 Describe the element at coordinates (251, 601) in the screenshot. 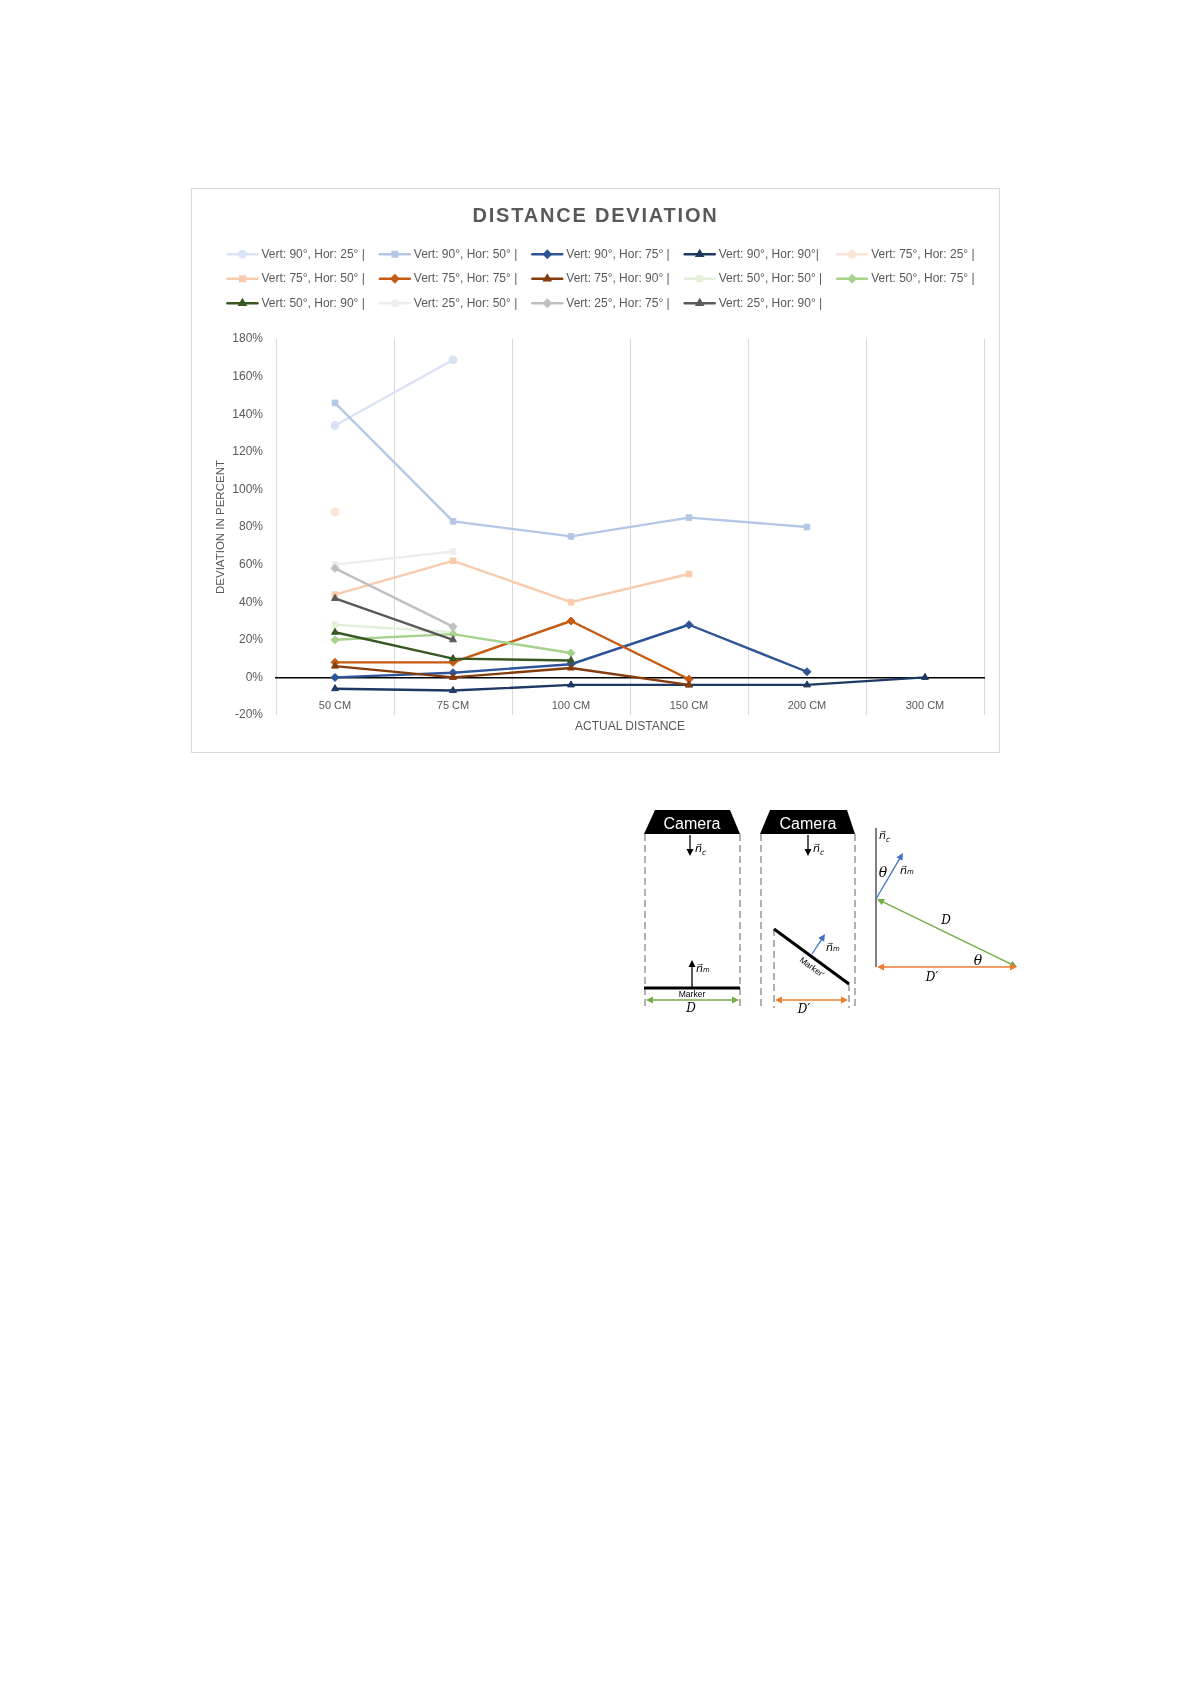

I see `y-tick-label: 40%` at that location.